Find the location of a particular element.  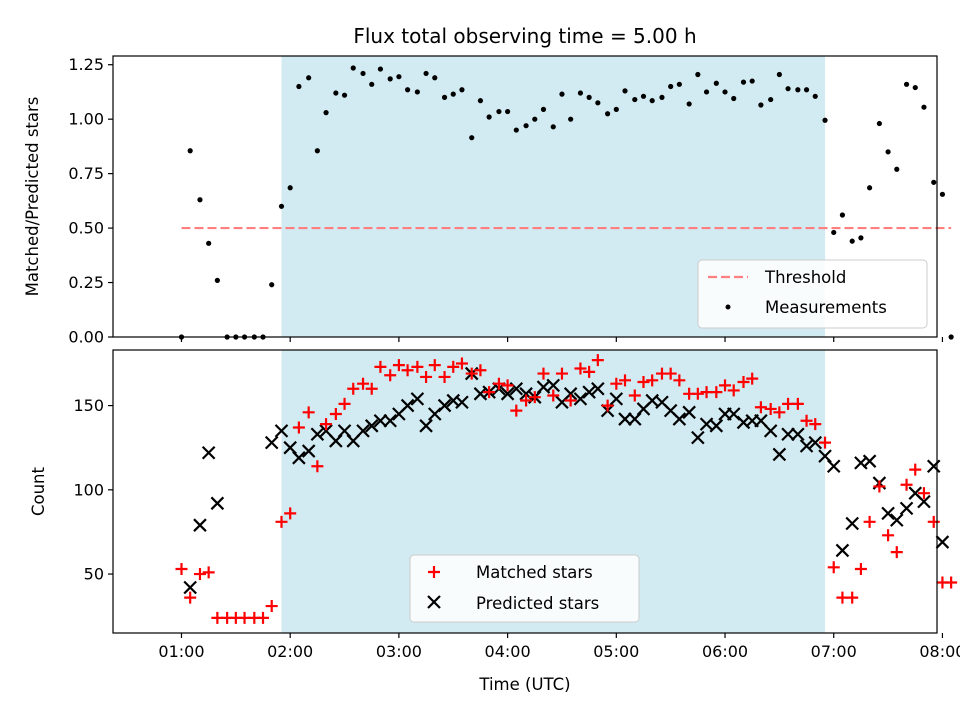

legend-measurements-swatch is located at coordinates (728, 307).